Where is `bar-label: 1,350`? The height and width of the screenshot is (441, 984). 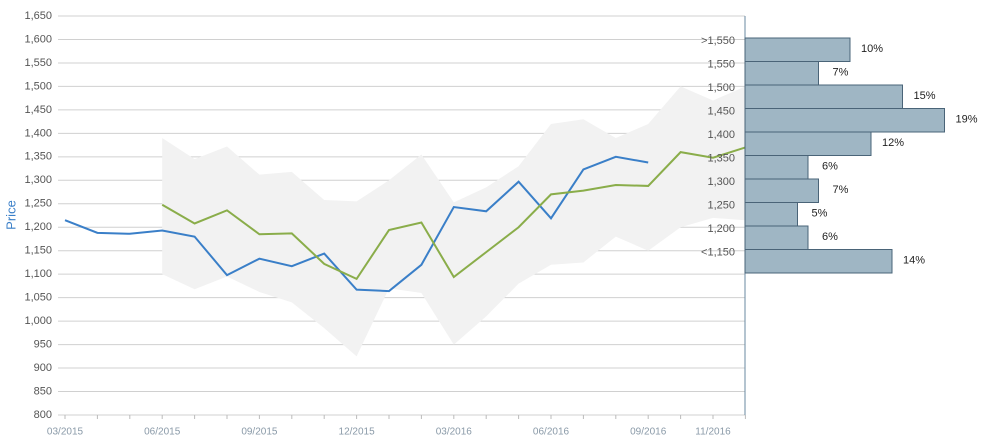 bar-label: 1,350 is located at coordinates (721, 158).